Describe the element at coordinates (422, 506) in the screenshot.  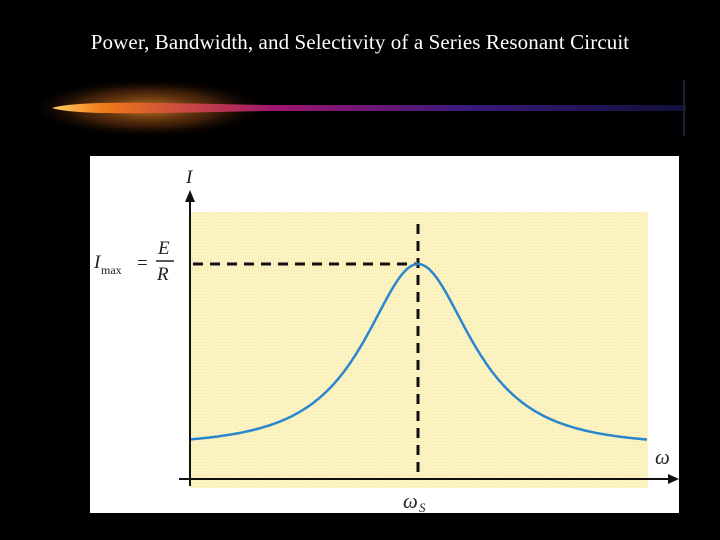
I see `resonance-subscript: S` at that location.